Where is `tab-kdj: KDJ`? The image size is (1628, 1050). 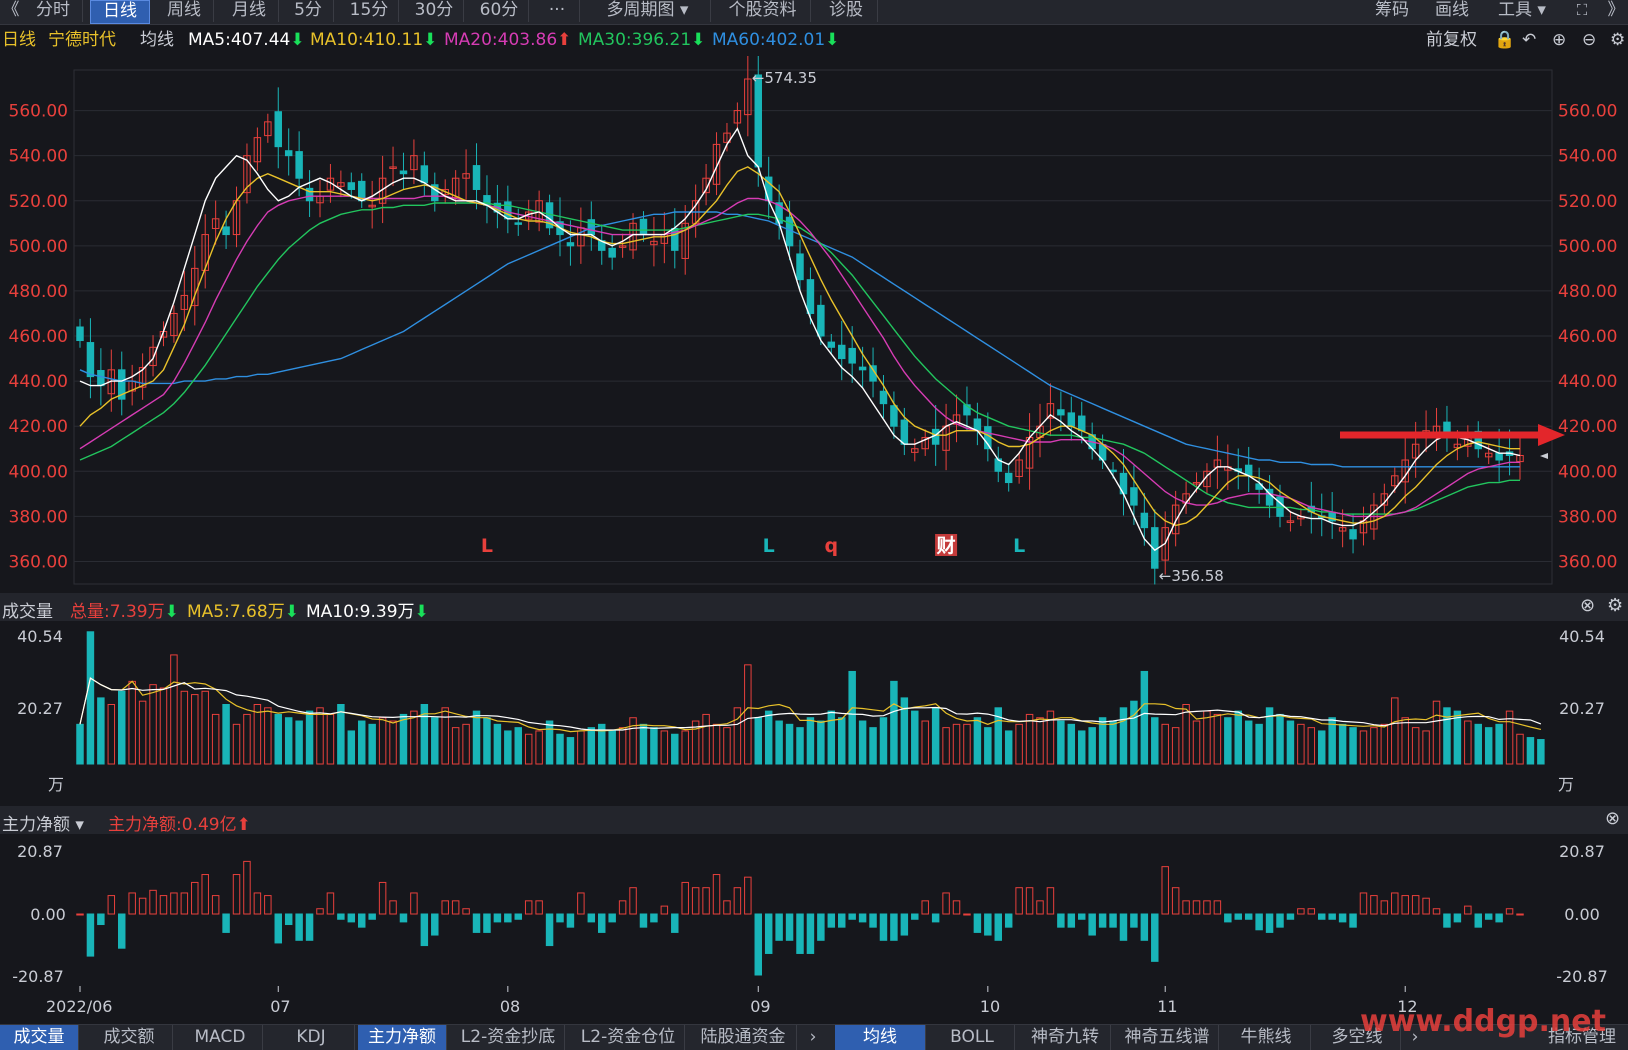 tab-kdj: KDJ is located at coordinates (311, 1037).